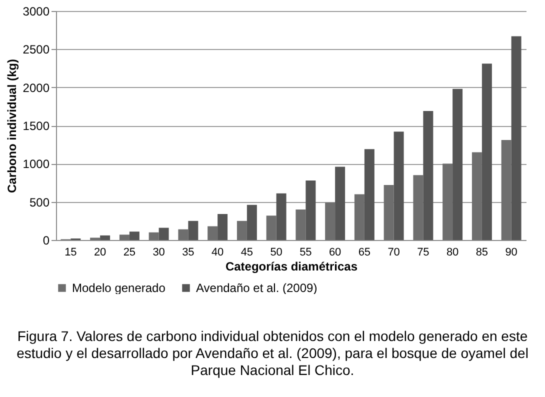 Image resolution: width=545 pixels, height=397 pixels. Describe the element at coordinates (129, 252) in the screenshot. I see `x-tick-label: 25` at that location.